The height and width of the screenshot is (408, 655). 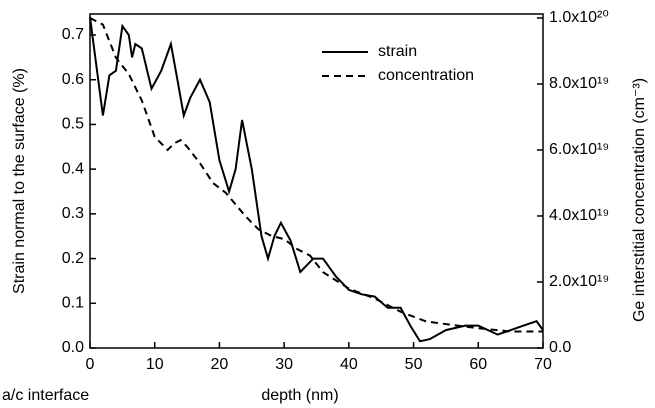 What do you see at coordinates (426, 75) in the screenshot?
I see `legend-label: concentration` at bounding box center [426, 75].